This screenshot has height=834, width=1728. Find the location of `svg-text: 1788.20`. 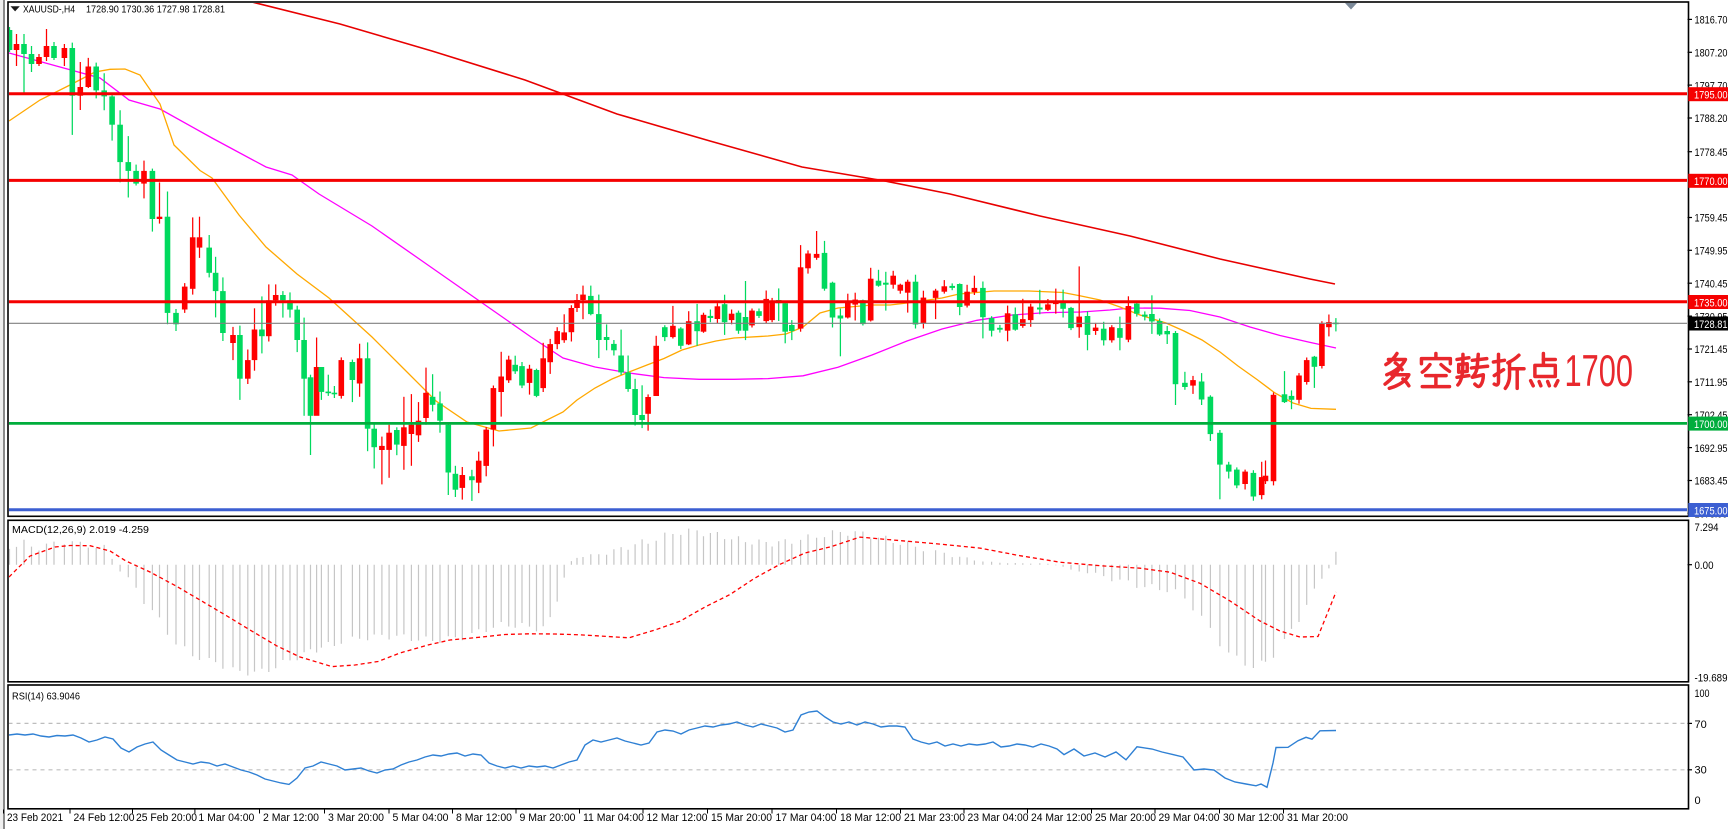

svg-text: 1788.20 is located at coordinates (1711, 119).